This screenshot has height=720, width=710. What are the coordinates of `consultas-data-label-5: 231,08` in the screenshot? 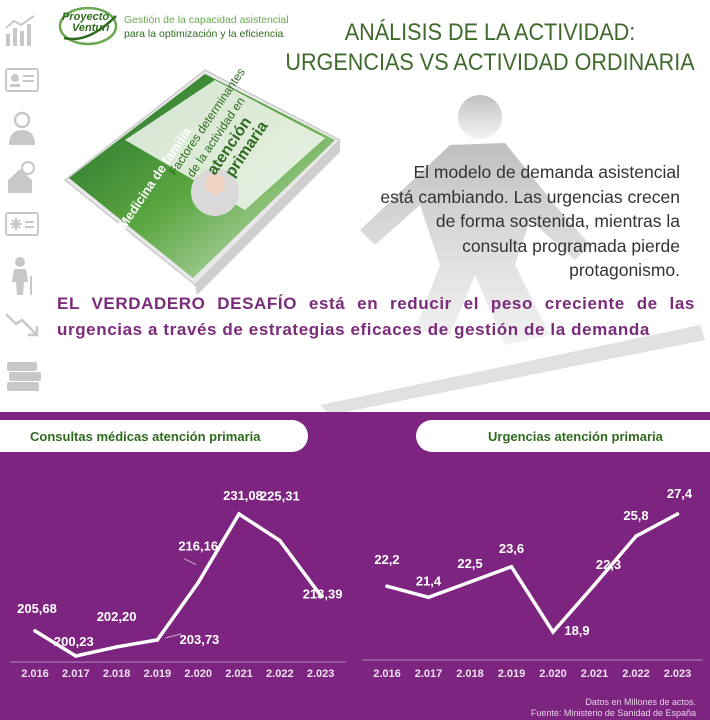 It's located at (243, 495).